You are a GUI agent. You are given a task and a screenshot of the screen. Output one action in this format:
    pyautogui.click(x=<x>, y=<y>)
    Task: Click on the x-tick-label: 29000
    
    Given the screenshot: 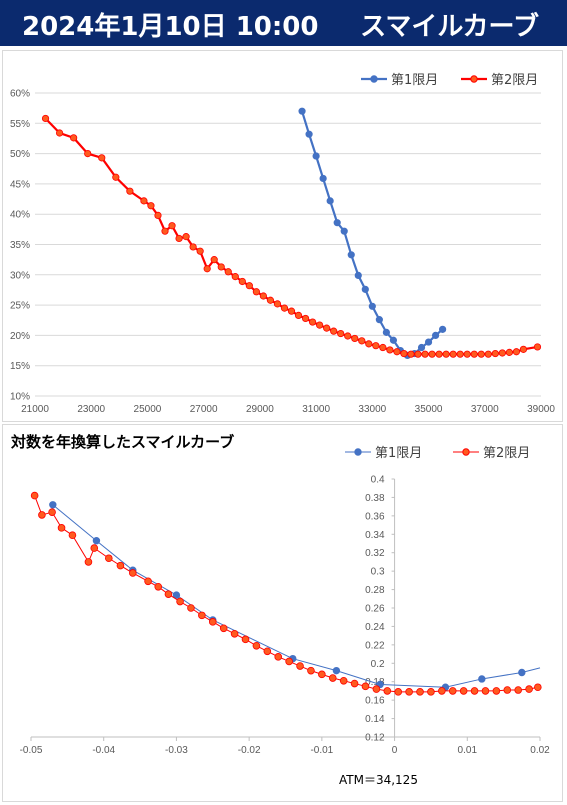 What is the action you would take?
    pyautogui.click(x=260, y=409)
    